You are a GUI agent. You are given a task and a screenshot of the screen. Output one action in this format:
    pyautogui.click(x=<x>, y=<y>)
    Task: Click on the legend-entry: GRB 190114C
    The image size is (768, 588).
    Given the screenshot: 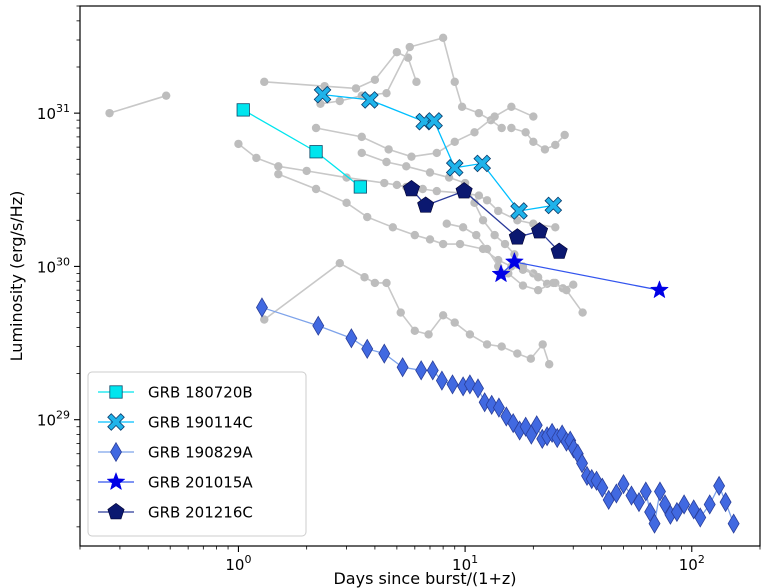 What is the action you would take?
    pyautogui.click(x=175, y=422)
    